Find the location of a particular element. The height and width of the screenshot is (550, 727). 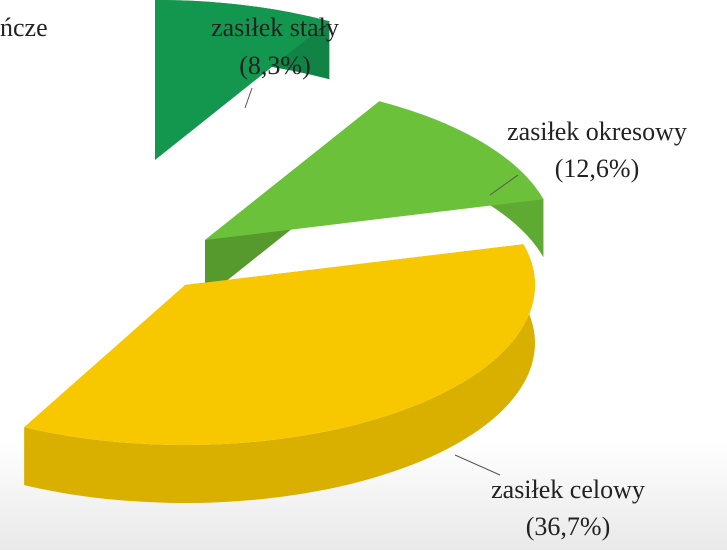

slice-value-label: (36,7%) is located at coordinates (568, 526).